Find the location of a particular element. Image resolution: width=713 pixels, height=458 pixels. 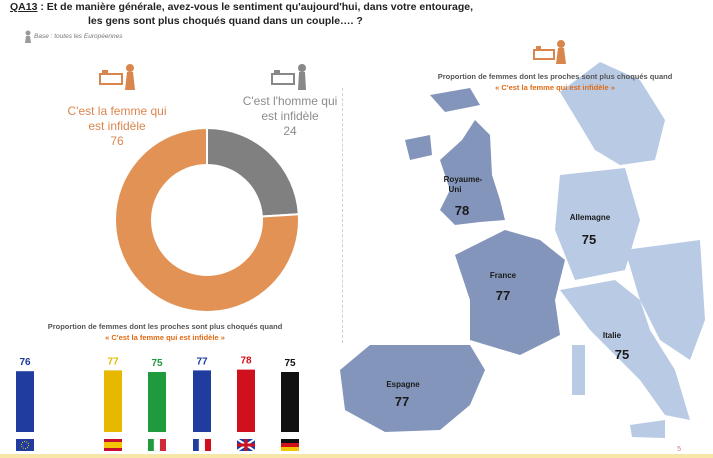

base-note: Base : toutes les Européennes is located at coordinates (78, 36).